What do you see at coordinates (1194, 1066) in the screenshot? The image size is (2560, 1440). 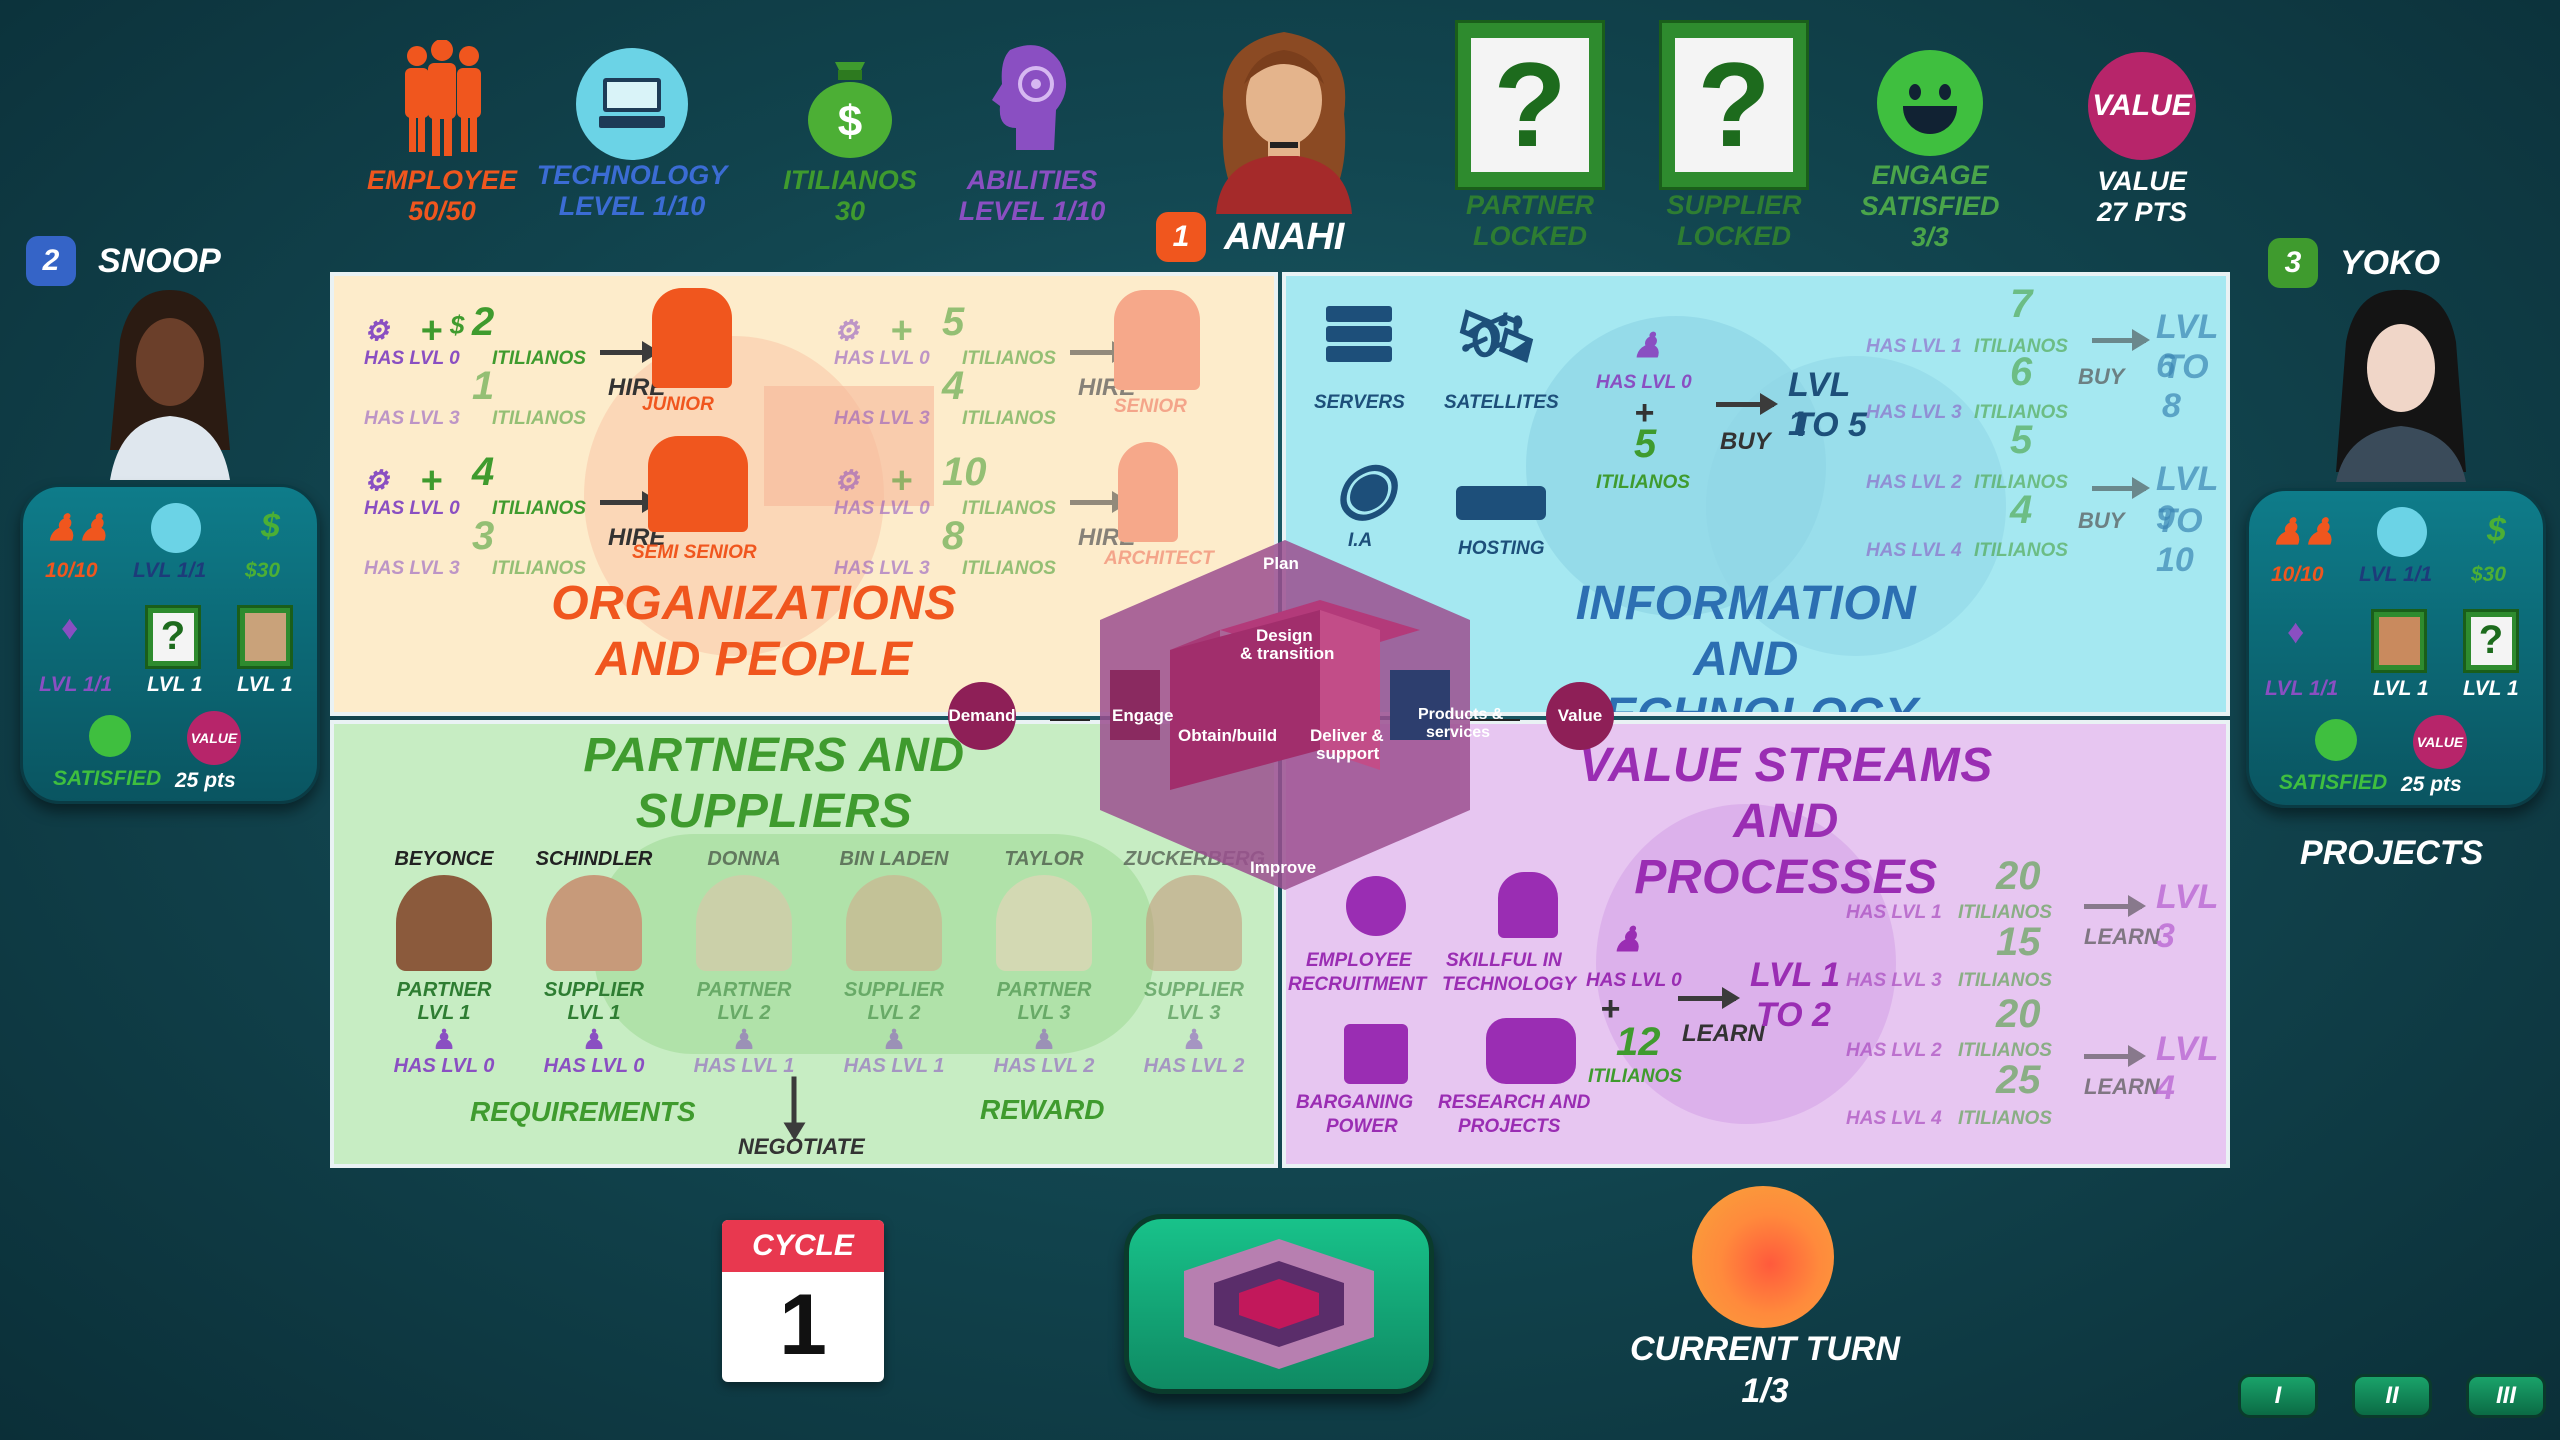 I see `level-requirement: HAS LVL 2` at bounding box center [1194, 1066].